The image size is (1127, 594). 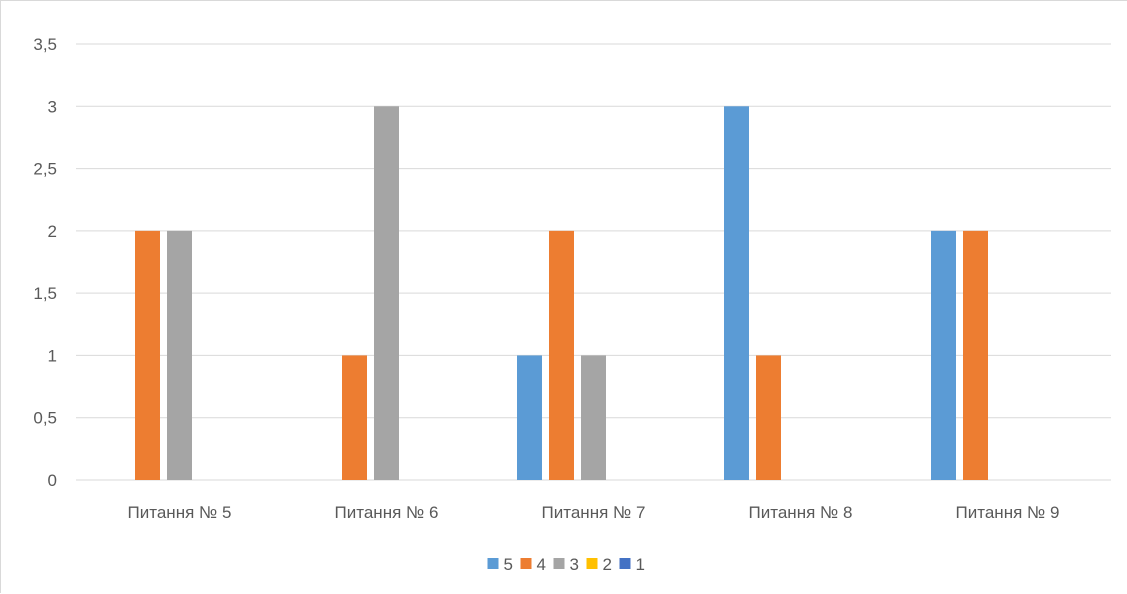 I want to click on legend-label: 1, so click(x=640, y=564).